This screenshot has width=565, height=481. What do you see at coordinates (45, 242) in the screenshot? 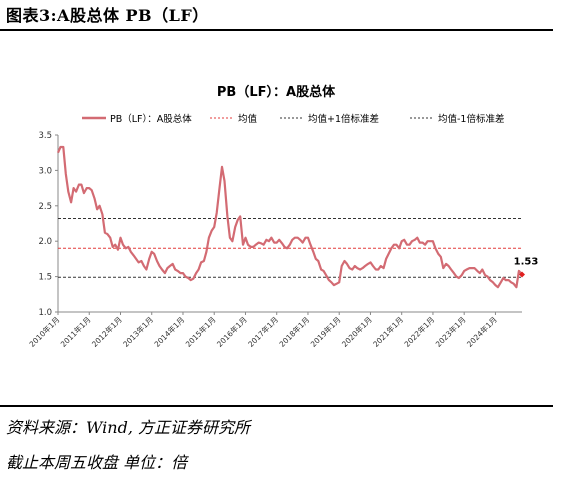
I see `y-tick-label: 2.0` at bounding box center [45, 242].